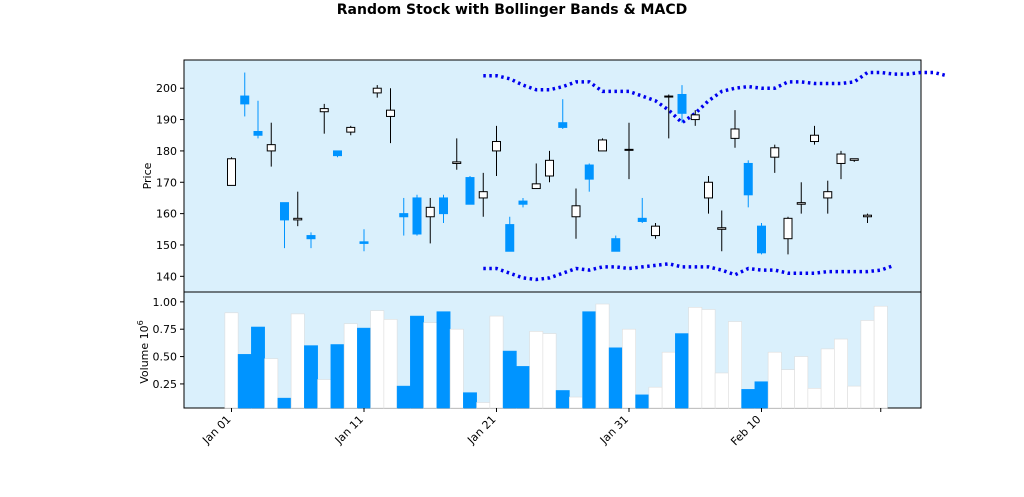 This screenshot has width=1024, height=497. Describe the element at coordinates (166, 276) in the screenshot. I see `price-tick-label: 140` at that location.